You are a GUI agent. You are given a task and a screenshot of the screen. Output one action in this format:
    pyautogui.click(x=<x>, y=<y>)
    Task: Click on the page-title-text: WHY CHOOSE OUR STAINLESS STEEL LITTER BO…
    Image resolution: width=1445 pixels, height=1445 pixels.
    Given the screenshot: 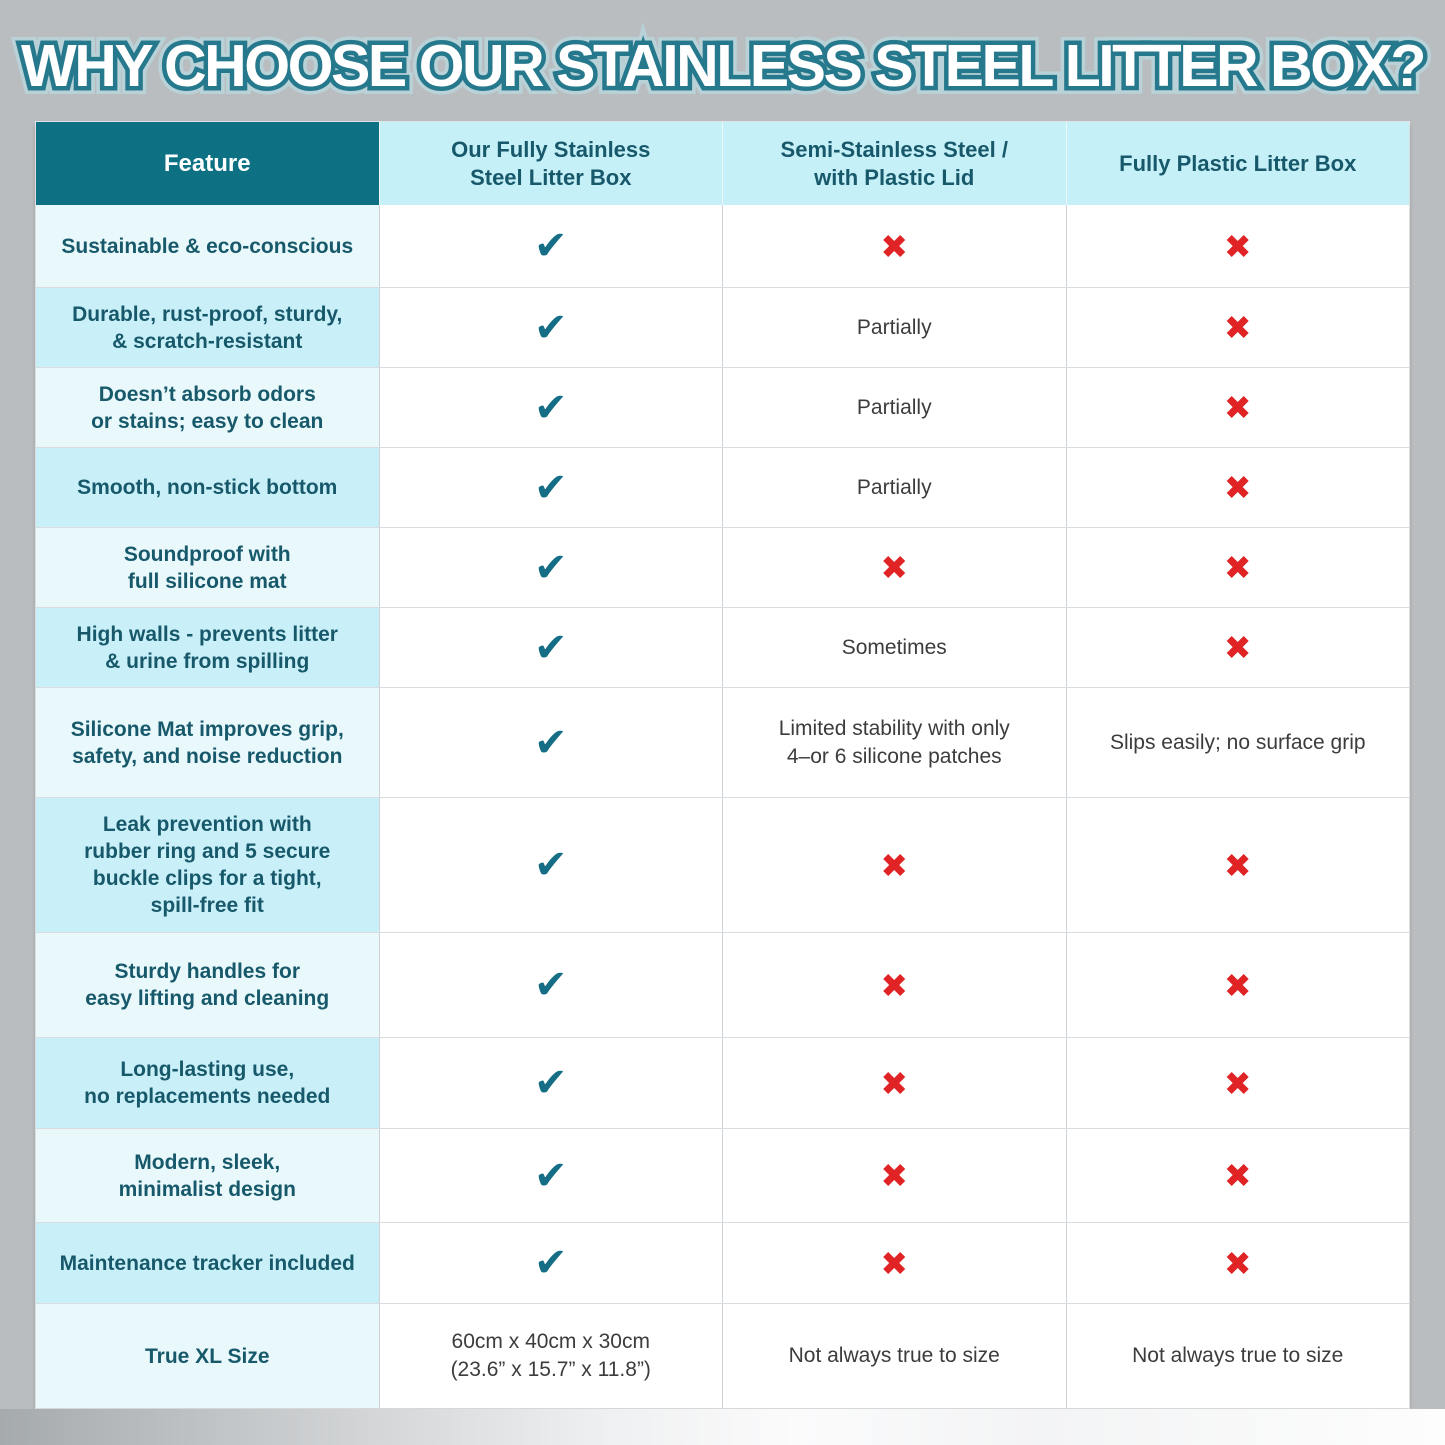 What is the action you would take?
    pyautogui.click(x=723, y=66)
    